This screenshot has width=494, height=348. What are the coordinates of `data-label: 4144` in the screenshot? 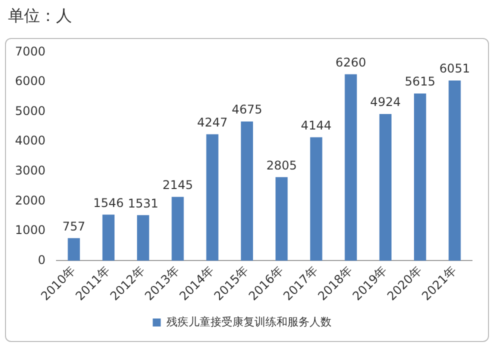 It's located at (316, 125).